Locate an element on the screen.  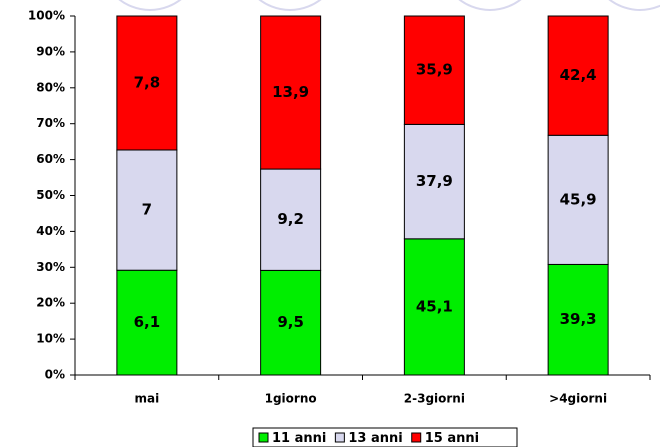
y-tick-label: 70% is located at coordinates (50, 123).